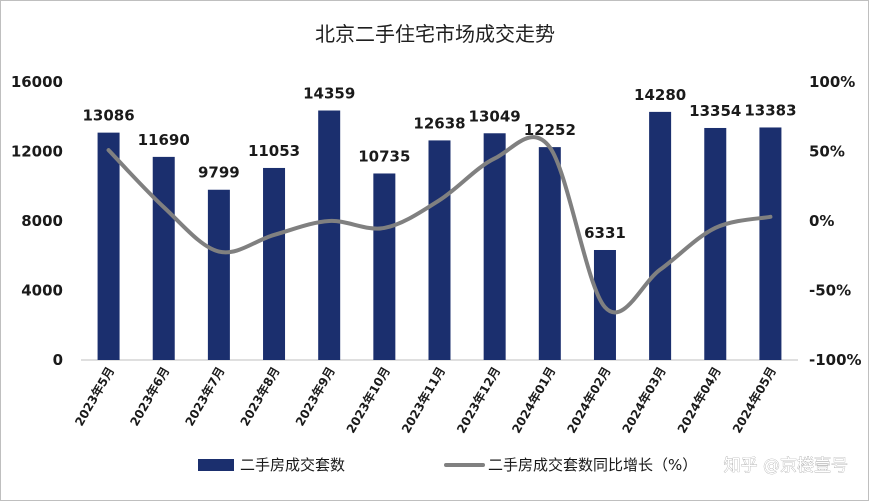 The image size is (869, 501). I want to click on x-tick-label: 2023年6月, so click(149, 396).